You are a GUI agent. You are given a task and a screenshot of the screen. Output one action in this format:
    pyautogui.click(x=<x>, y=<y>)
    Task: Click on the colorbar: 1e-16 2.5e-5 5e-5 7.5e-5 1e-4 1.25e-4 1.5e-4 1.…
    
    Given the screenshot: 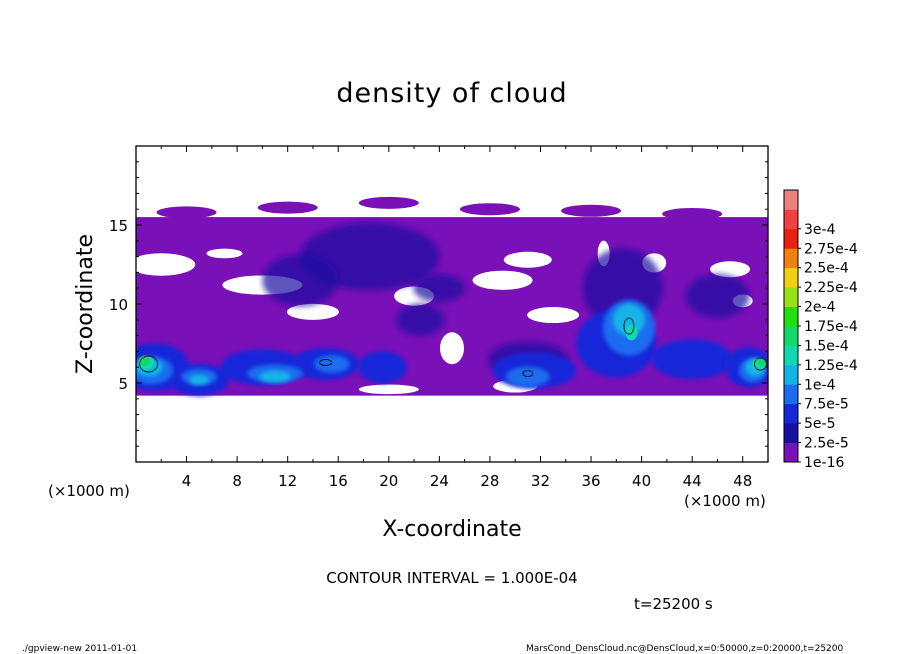 What is the action you would take?
    pyautogui.click(x=820, y=330)
    